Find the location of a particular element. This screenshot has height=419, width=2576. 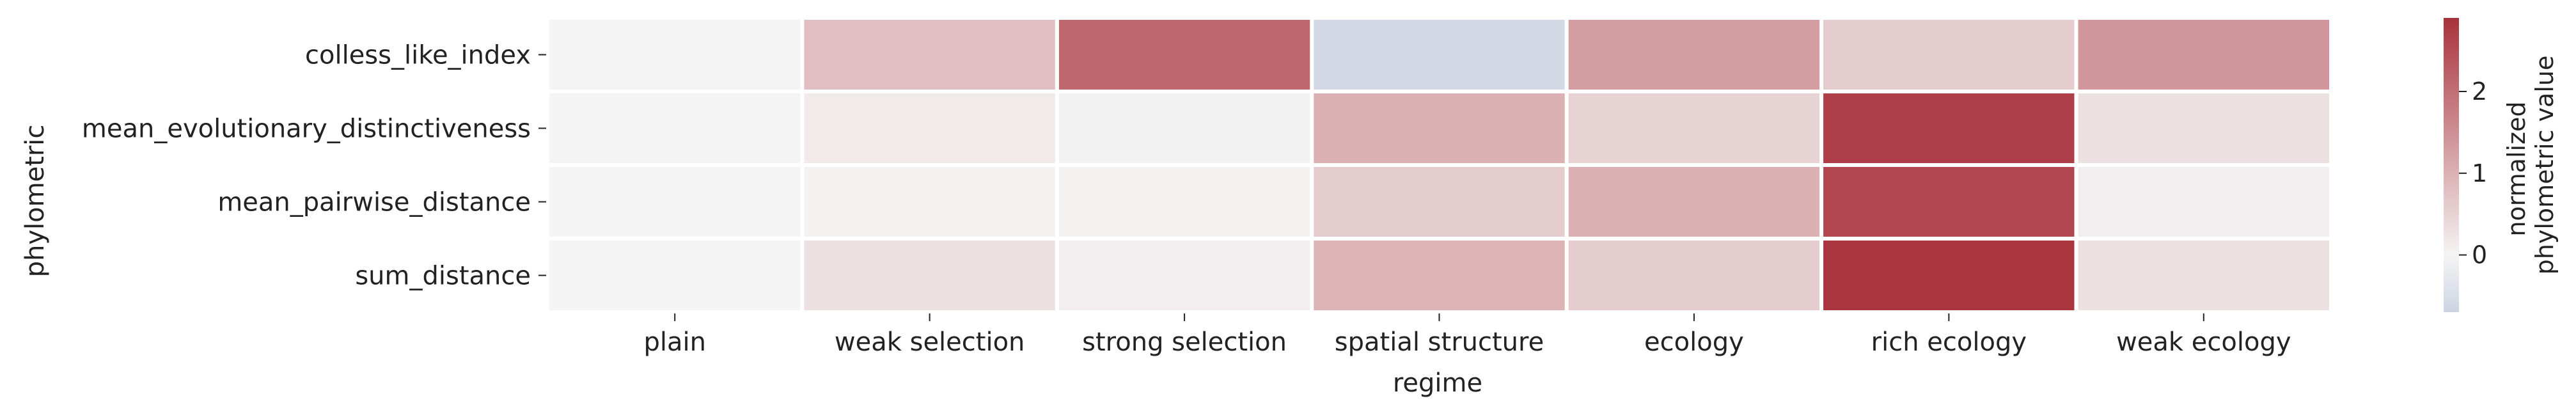

x-tick-label: strong selection is located at coordinates (1184, 342).